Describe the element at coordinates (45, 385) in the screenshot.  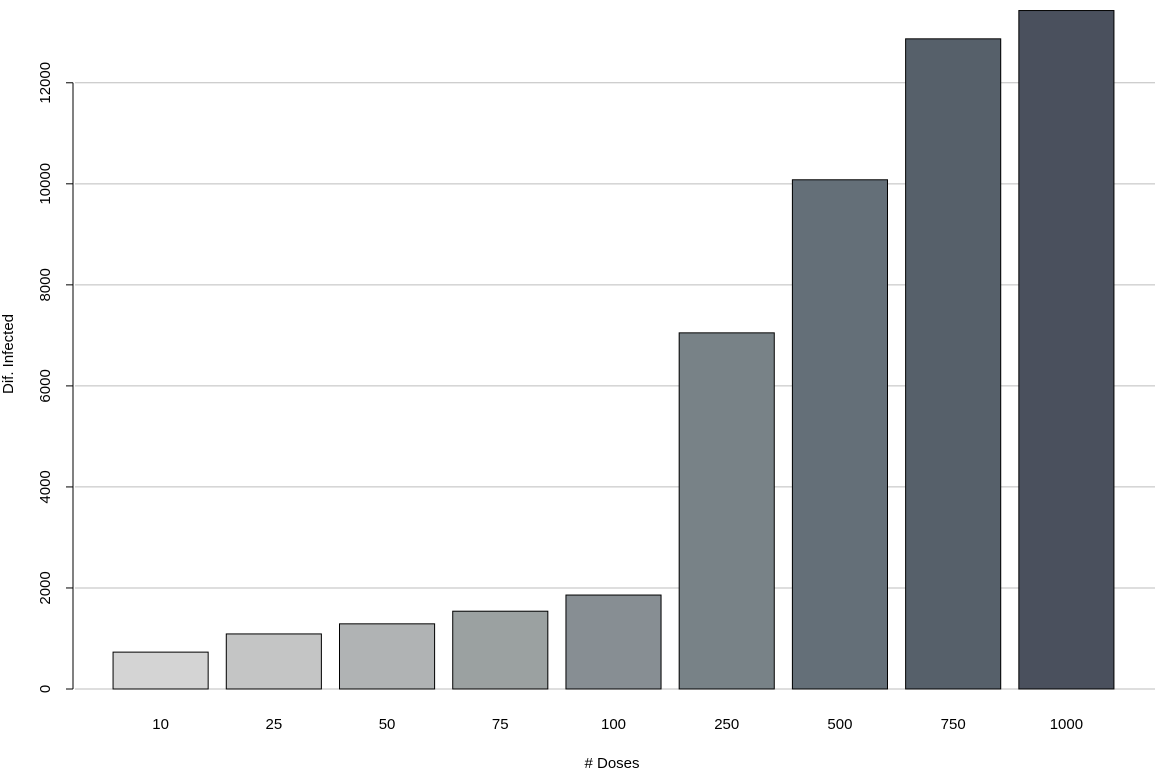
I see `y-tick-label: 6000` at that location.